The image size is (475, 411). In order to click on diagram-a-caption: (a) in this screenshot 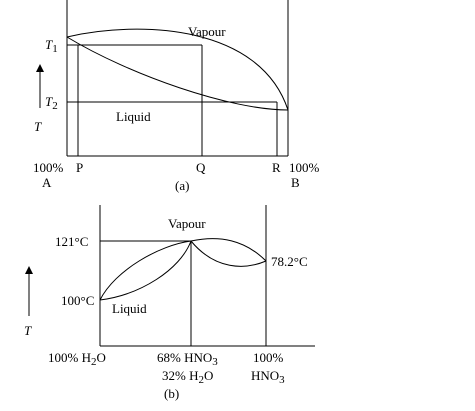, I will do `click(182, 185)`.